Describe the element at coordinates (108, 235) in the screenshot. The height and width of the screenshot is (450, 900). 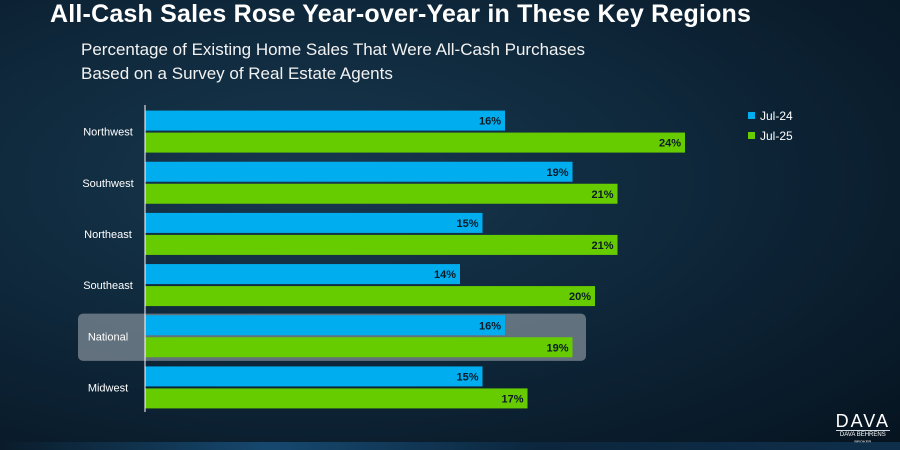
I see `category-label: Northeast` at that location.